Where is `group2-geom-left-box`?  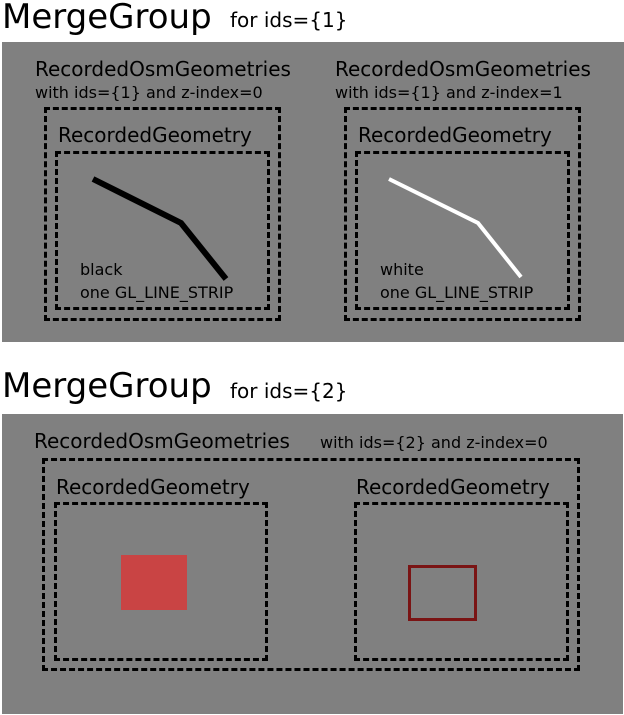 group2-geom-left-box is located at coordinates (161, 581).